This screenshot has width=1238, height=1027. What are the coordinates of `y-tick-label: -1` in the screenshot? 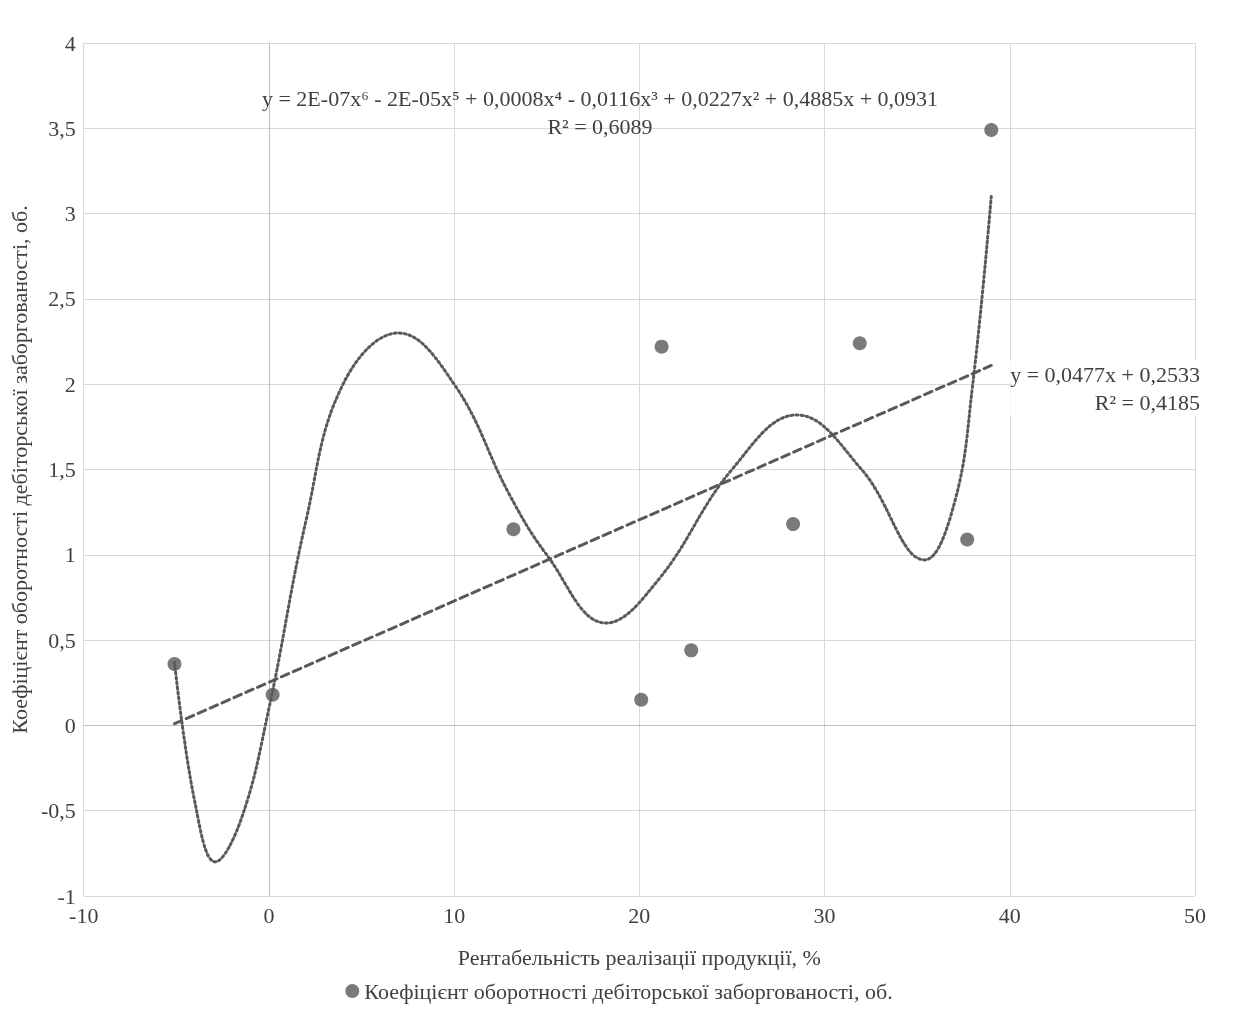 It's located at (66, 896).